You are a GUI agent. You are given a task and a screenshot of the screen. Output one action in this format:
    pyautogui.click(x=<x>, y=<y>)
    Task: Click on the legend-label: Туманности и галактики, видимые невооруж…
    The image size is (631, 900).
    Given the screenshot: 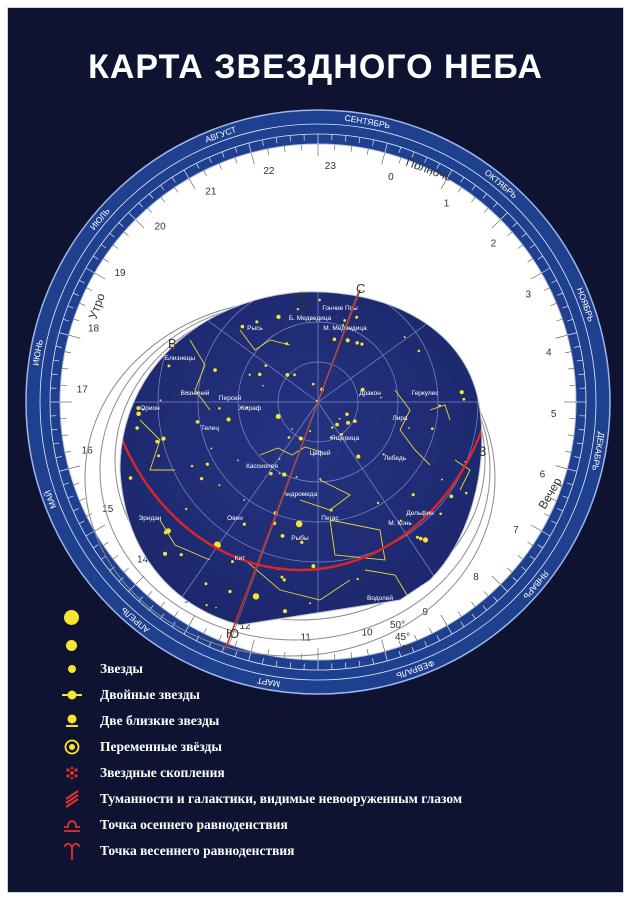 What is the action you would take?
    pyautogui.click(x=281, y=798)
    